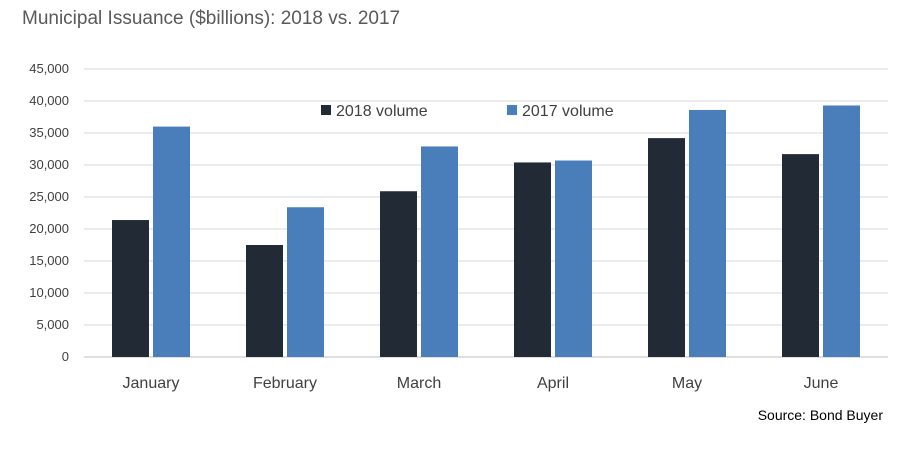 Image resolution: width=899 pixels, height=455 pixels. I want to click on bar-2018-june, so click(800, 255).